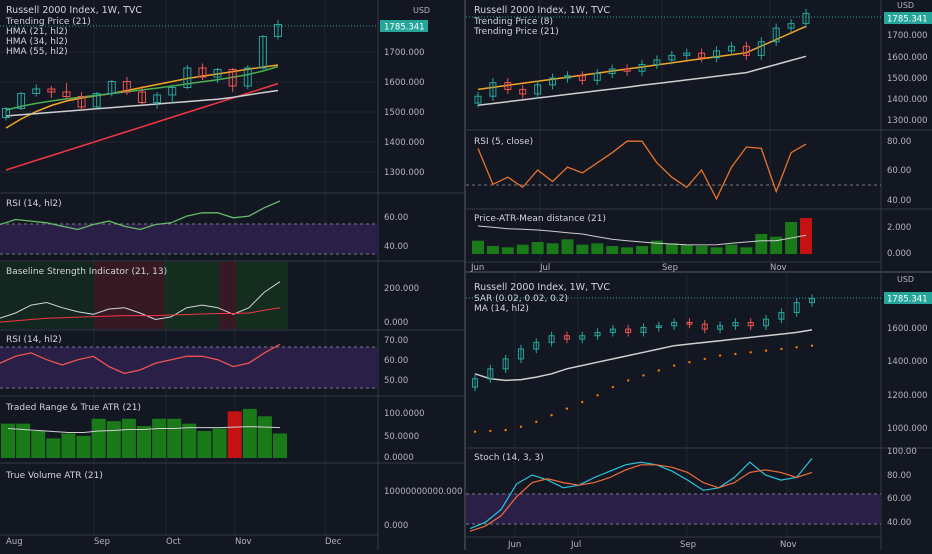  I want to click on left-price-plot, so click(189, 95).